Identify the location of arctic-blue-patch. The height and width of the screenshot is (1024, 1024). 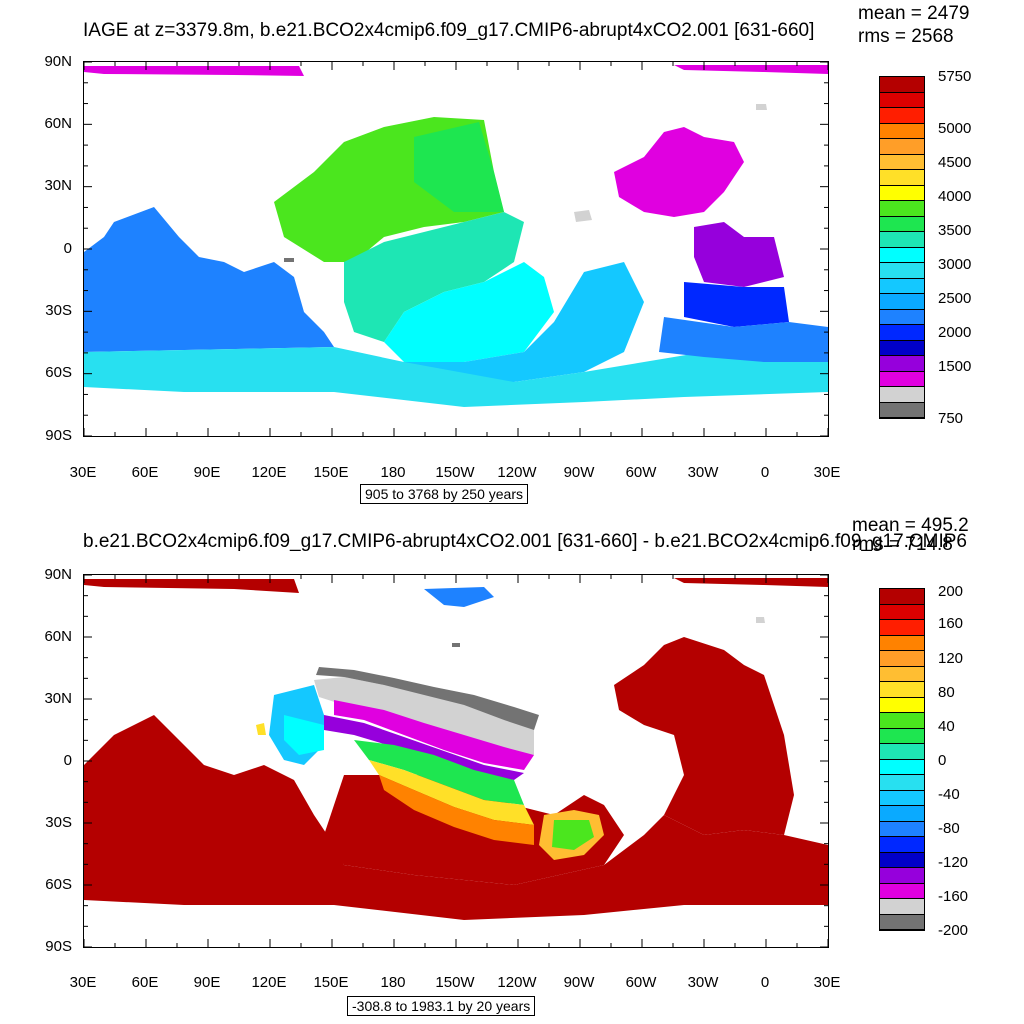
(459, 597).